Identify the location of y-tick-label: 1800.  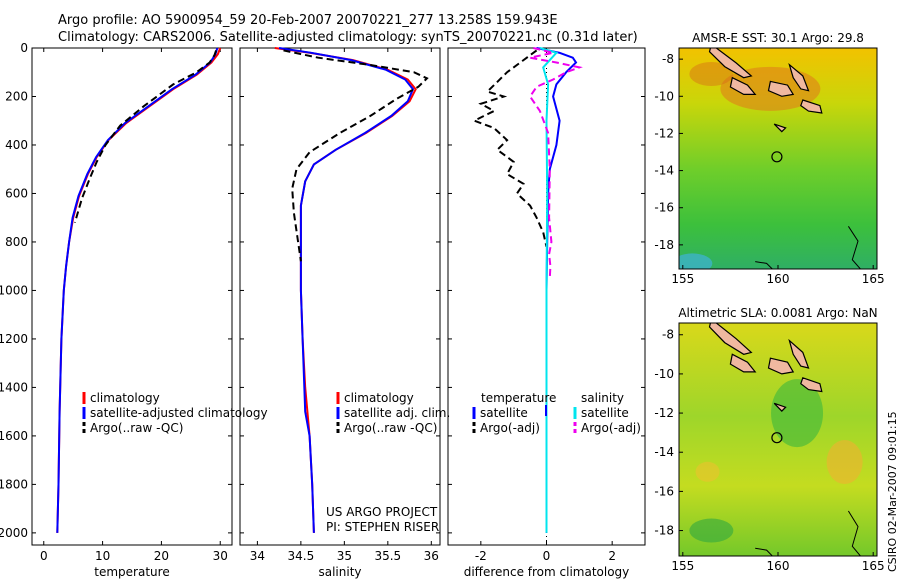
(14, 484).